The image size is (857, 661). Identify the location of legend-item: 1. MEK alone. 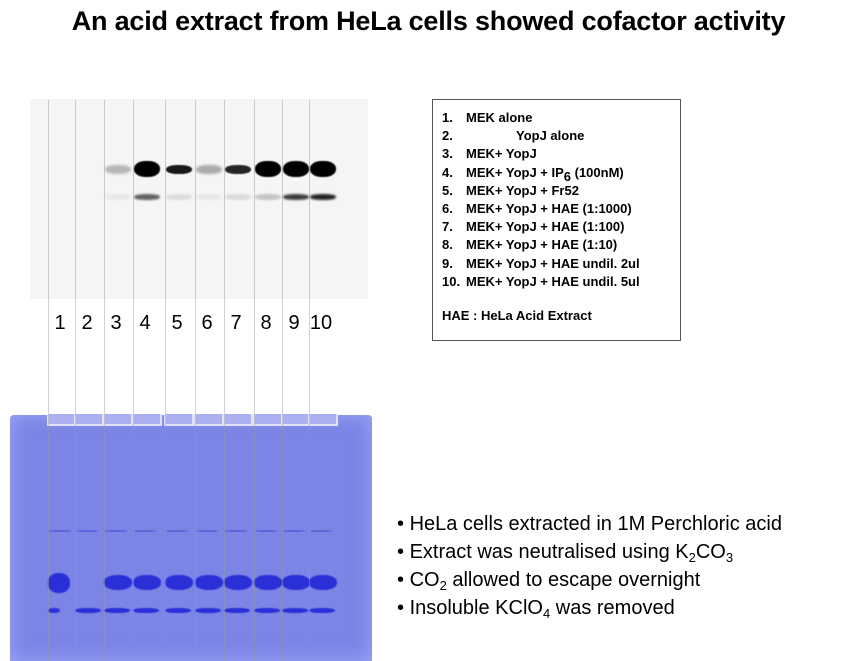
(561, 118).